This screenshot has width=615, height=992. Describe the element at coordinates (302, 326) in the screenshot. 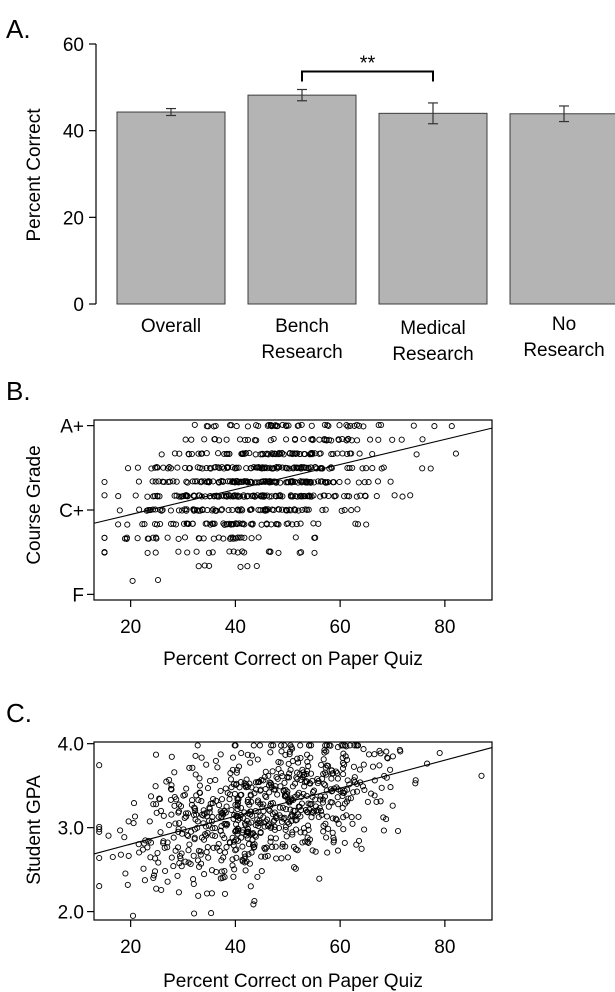

I see `panel-a-category-label: Bench` at that location.